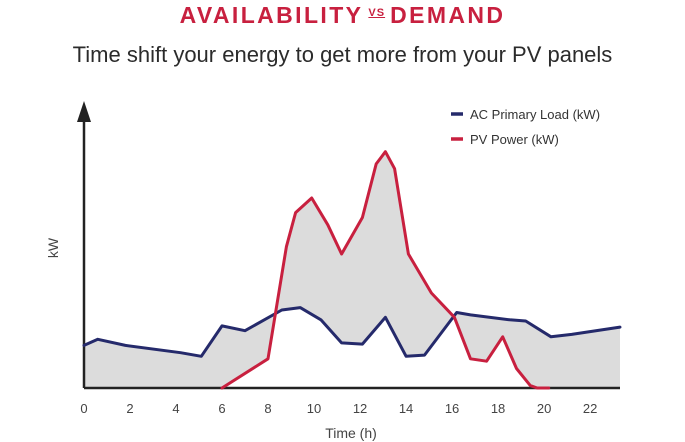 This screenshot has width=685, height=442. What do you see at coordinates (590, 408) in the screenshot?
I see `x-tick-label: 22` at bounding box center [590, 408].